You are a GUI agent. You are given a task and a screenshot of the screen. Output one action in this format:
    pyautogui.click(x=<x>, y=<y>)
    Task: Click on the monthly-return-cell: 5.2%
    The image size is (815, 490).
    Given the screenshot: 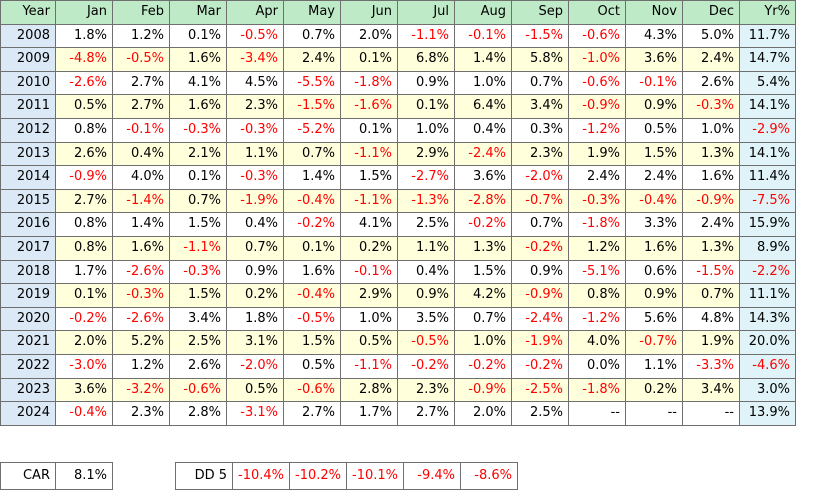 What is the action you would take?
    pyautogui.click(x=141, y=342)
    